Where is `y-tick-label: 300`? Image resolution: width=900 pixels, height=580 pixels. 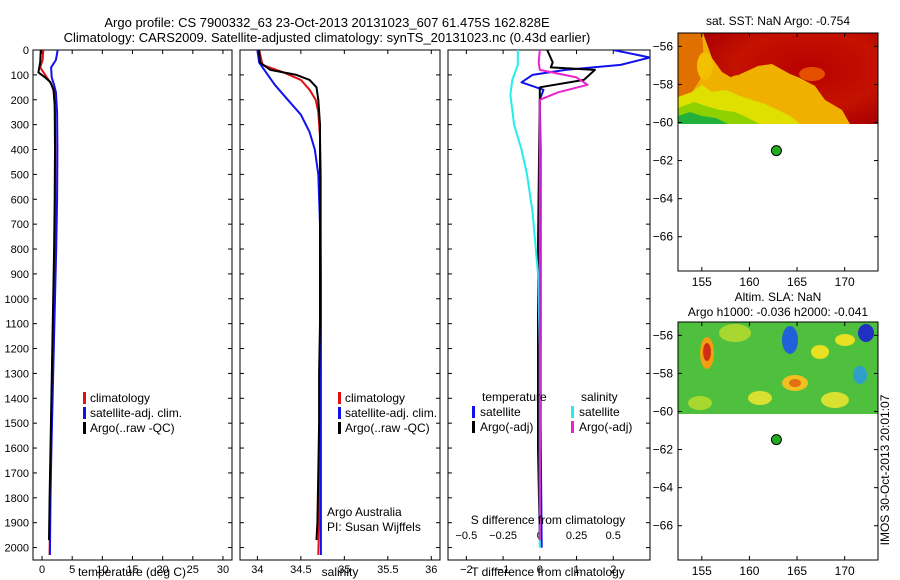 y-tick-label: 300 is located at coordinates (20, 126).